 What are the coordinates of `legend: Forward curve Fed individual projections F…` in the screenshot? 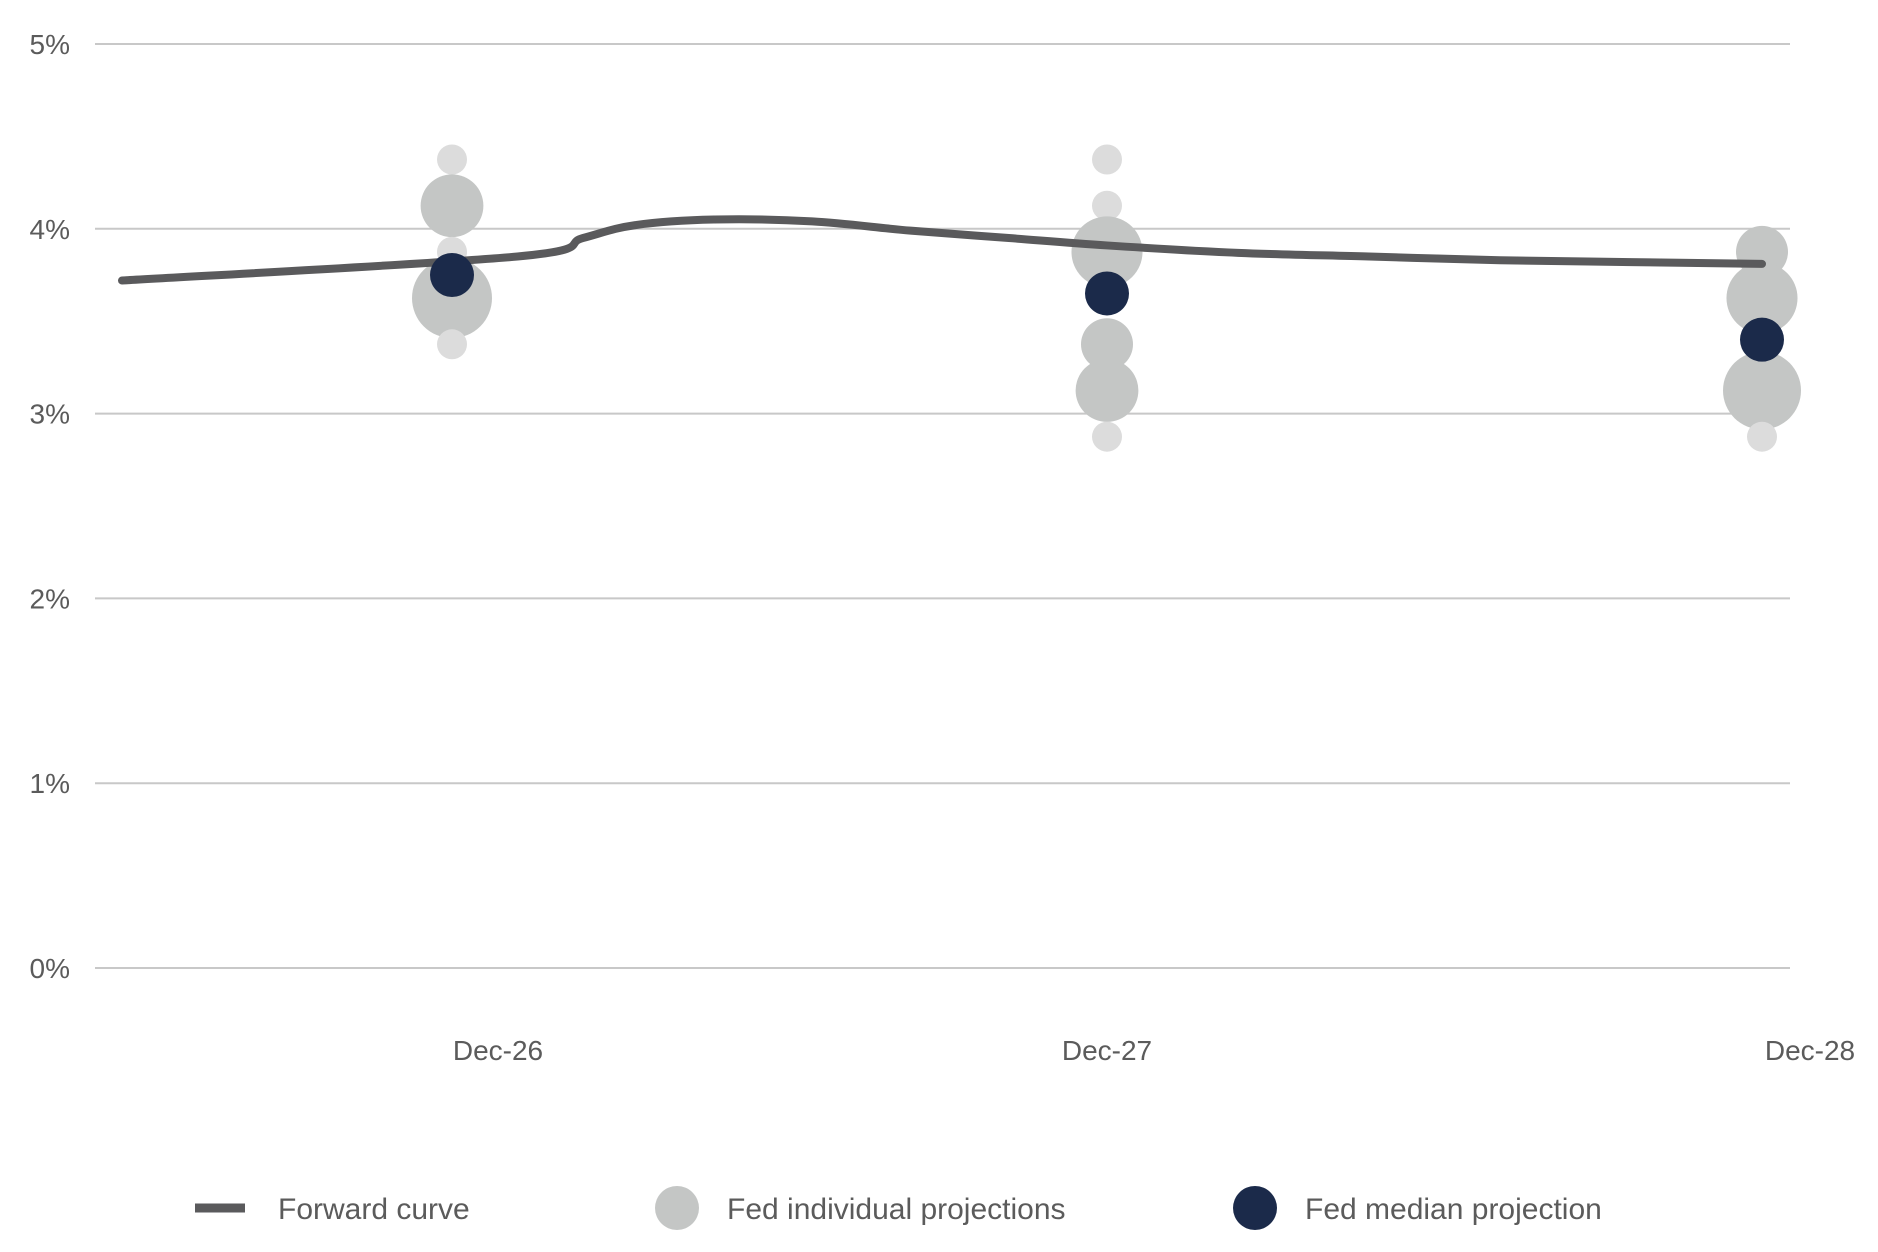 It's located at (898, 1208).